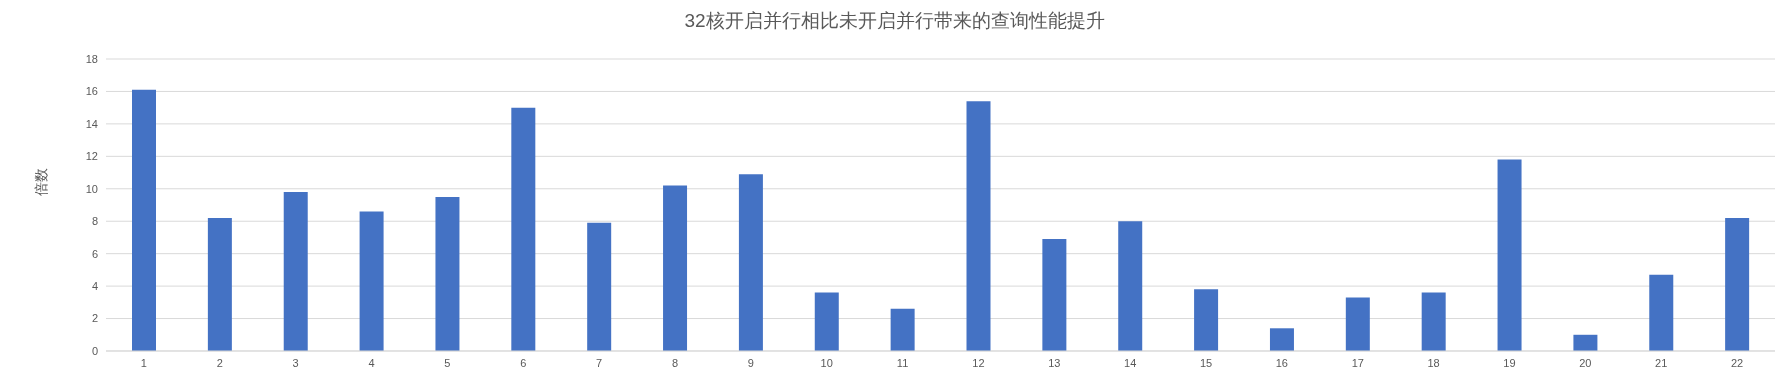 This screenshot has width=1789, height=379. What do you see at coordinates (523, 362) in the screenshot?
I see `x-tick-label: 6` at bounding box center [523, 362].